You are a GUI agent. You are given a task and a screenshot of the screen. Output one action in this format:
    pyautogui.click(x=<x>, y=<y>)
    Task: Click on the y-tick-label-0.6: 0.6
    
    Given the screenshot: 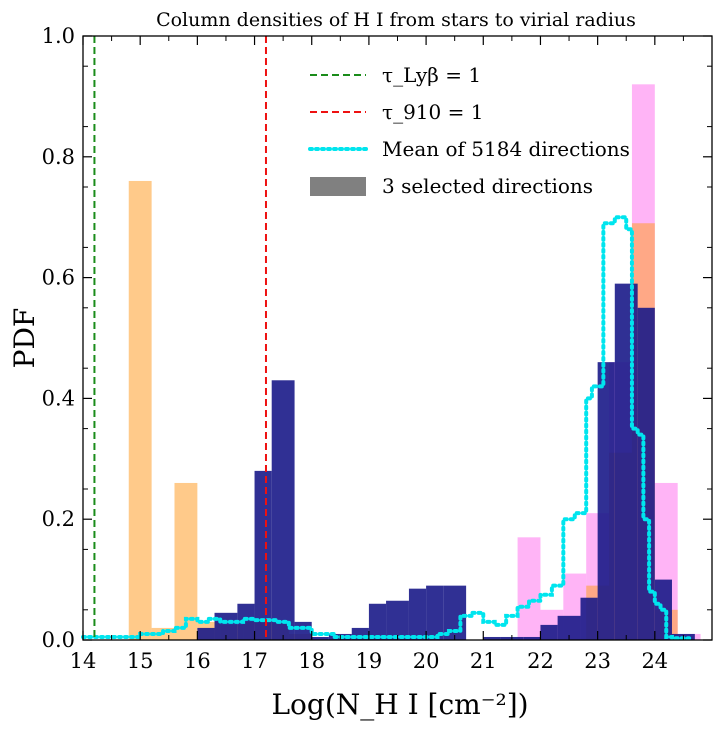 What is the action you would take?
    pyautogui.click(x=58, y=278)
    